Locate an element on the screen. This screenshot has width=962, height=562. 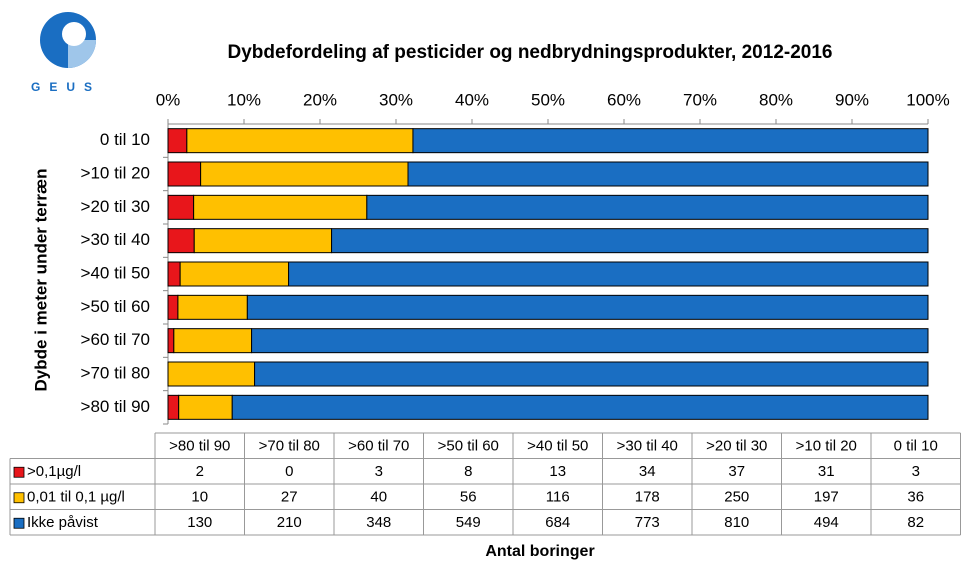
y-tick-label: >70 til 80 is located at coordinates (115, 372).